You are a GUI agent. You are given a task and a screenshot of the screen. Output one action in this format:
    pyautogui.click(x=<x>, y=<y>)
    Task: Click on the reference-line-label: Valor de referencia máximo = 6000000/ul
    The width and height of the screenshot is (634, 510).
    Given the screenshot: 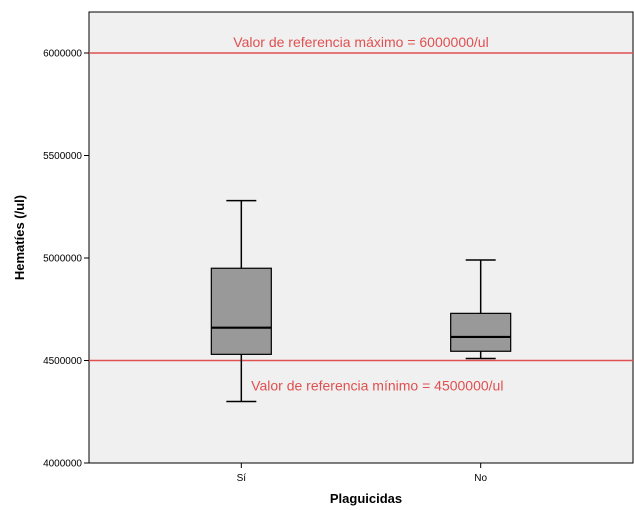 What is the action you would take?
    pyautogui.click(x=360, y=42)
    